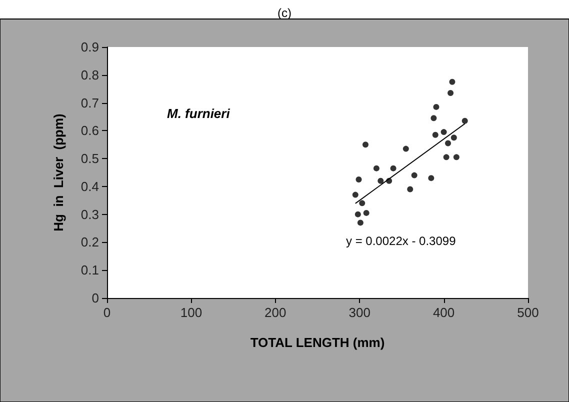 The height and width of the screenshot is (402, 569). Describe the element at coordinates (317, 342) in the screenshot. I see `x-axis-title: TOTAL LENGTH (mm)` at that location.